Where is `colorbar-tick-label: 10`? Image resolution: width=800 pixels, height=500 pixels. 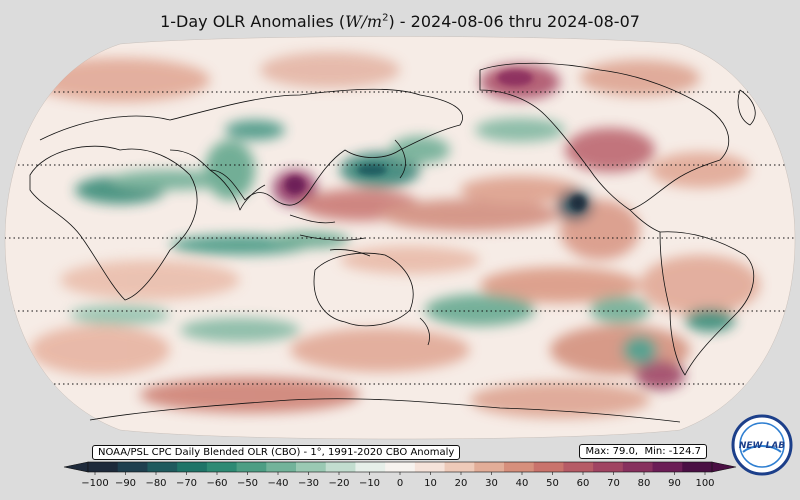 colorbar-tick-label: 10 is located at coordinates (430, 483).